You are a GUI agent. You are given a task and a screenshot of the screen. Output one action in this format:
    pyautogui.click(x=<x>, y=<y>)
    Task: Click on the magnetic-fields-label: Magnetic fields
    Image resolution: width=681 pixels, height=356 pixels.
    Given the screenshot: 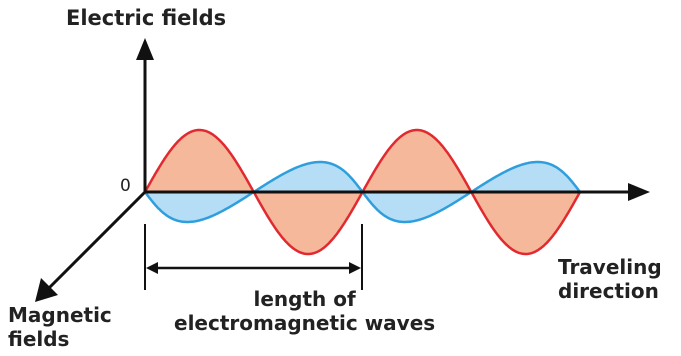 What is the action you would take?
    pyautogui.click(x=60, y=327)
    